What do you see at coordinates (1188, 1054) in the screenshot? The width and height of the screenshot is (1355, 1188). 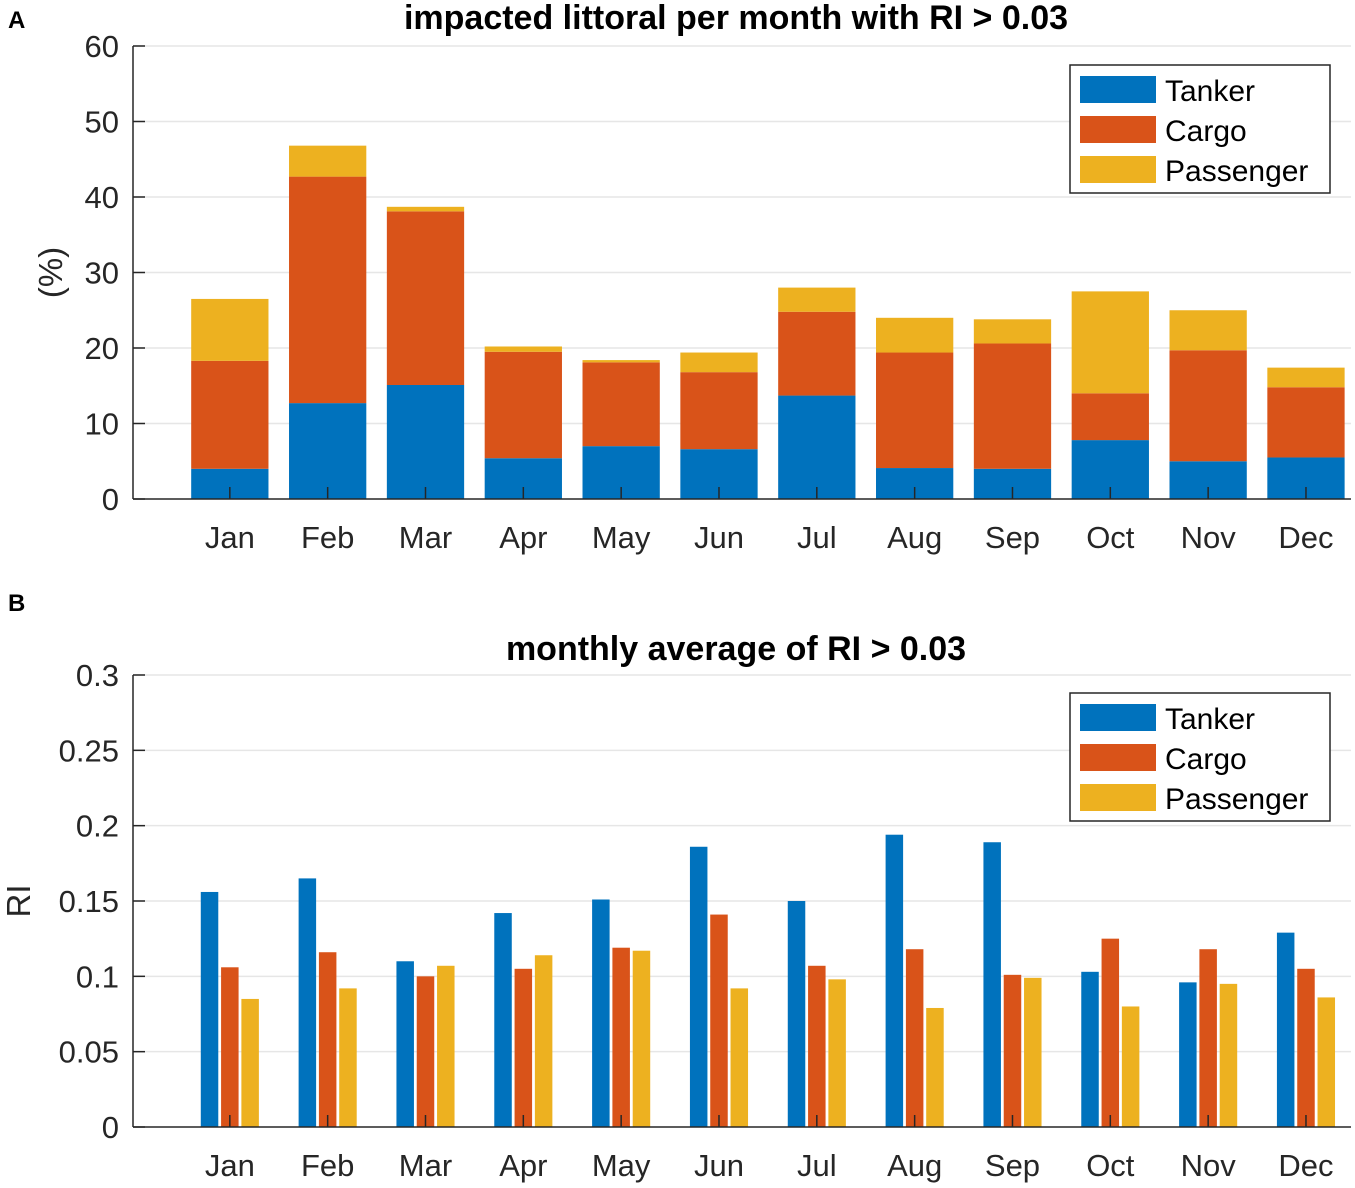 I see `bar-tanker-nov` at bounding box center [1188, 1054].